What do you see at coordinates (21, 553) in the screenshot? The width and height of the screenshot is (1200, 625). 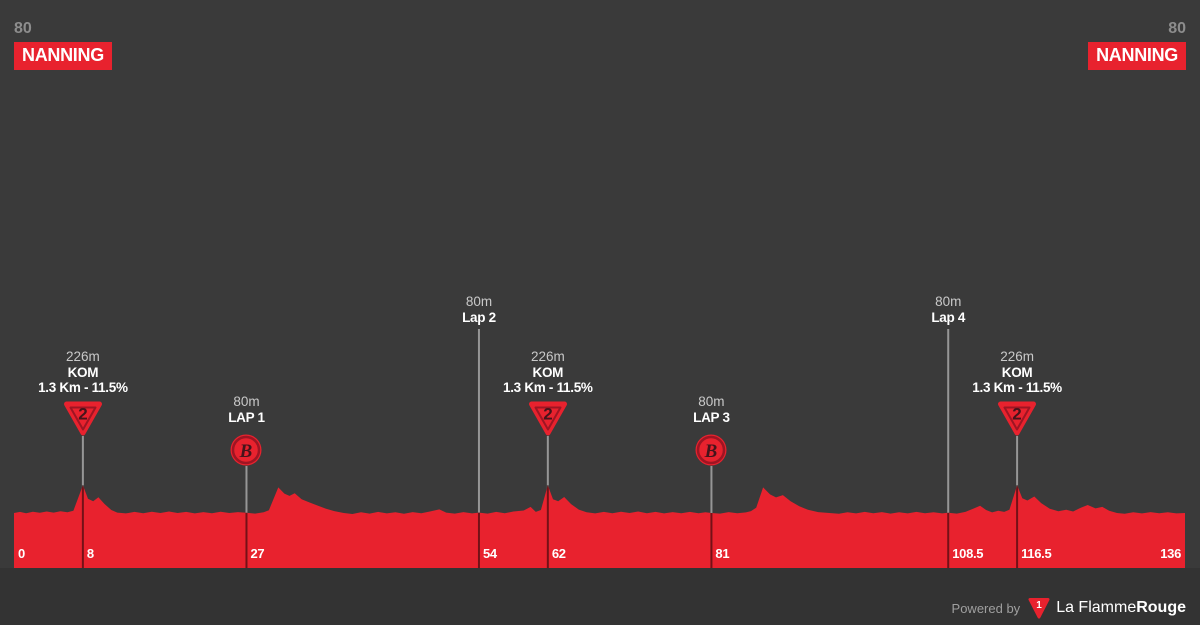 I see `axis-distance-label-0: 0` at bounding box center [21, 553].